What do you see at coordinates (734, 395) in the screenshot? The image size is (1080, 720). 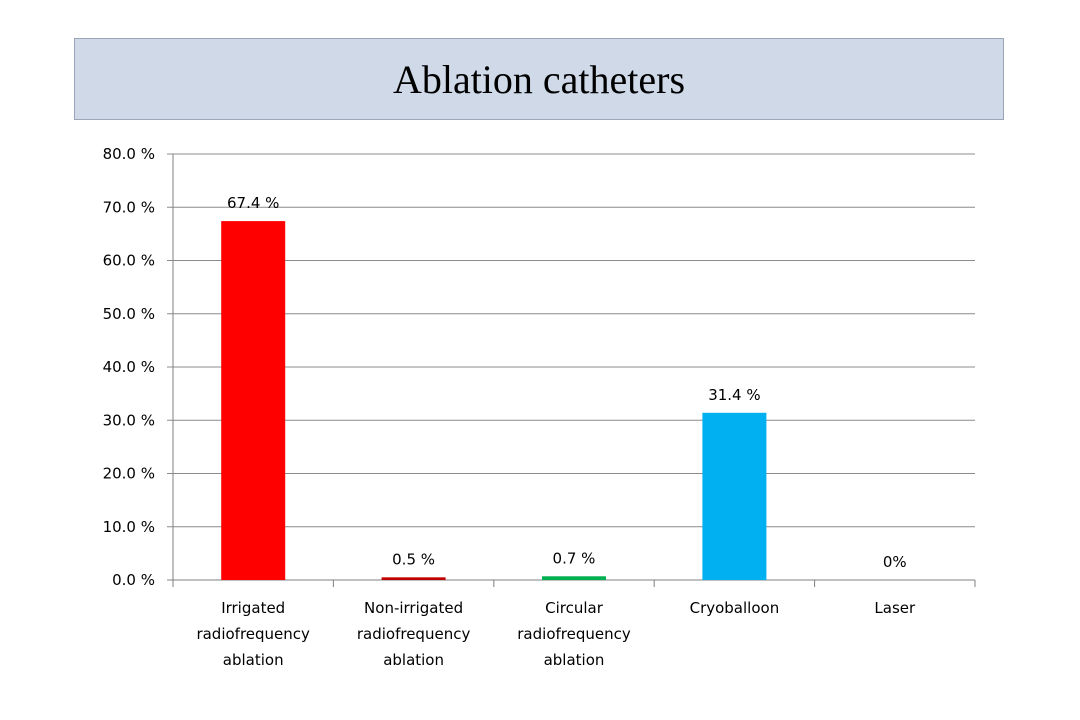 I see `data-label: 31.4 %` at bounding box center [734, 395].